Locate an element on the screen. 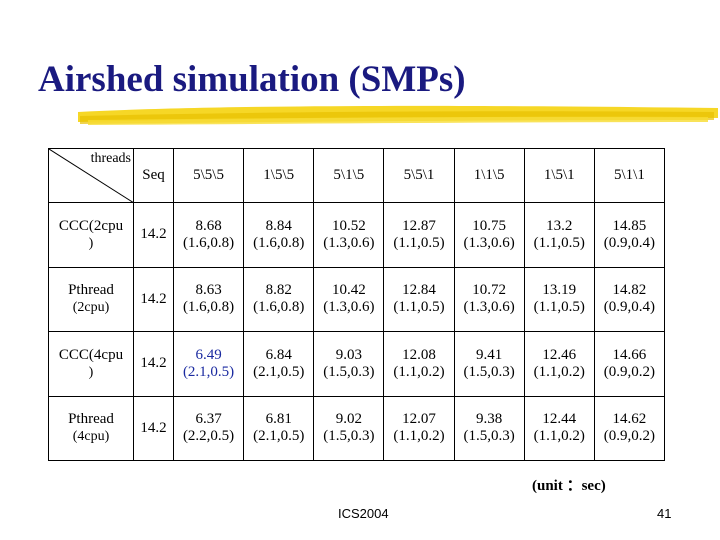 The image size is (720, 540). cell-value: 12.07 is located at coordinates (419, 419).